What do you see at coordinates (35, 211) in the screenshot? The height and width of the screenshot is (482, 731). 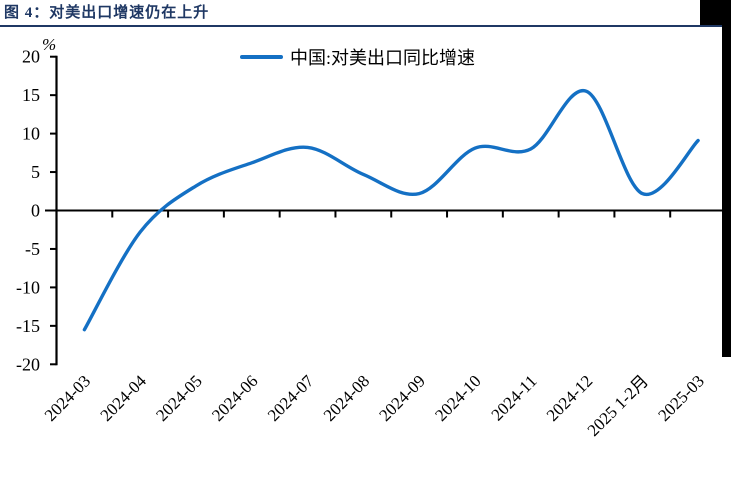 I see `y-tick-label: 0` at bounding box center [35, 211].